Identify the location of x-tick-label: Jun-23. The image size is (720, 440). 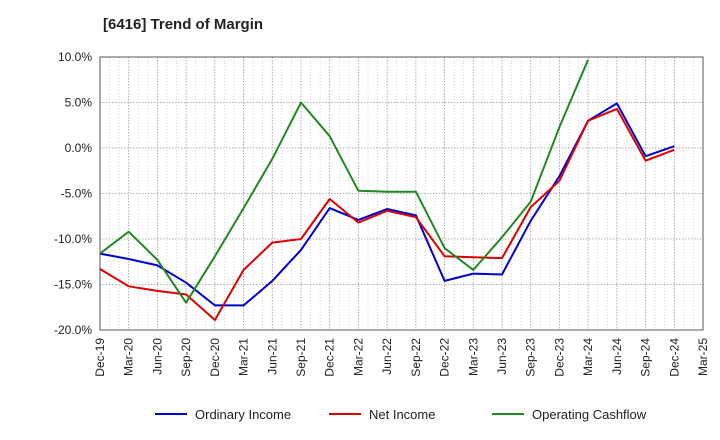
(502, 356).